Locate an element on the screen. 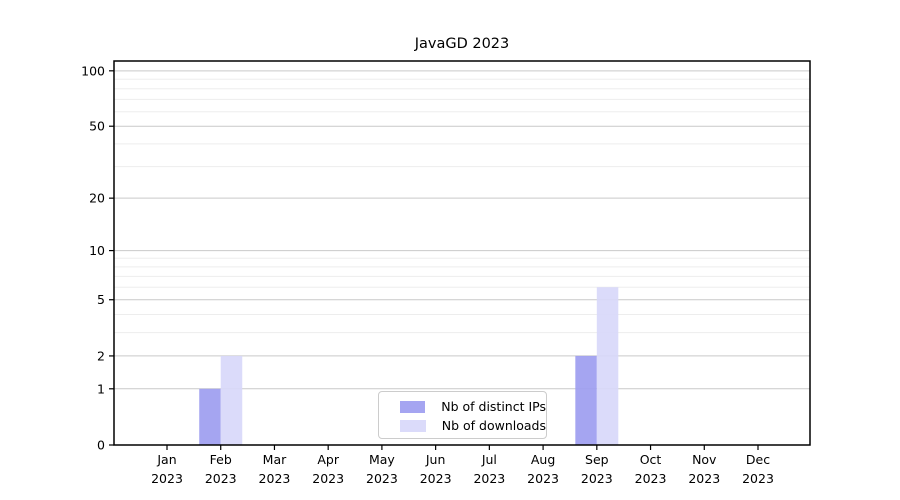 The height and width of the screenshot is (500, 900). y-tick-label: 50 is located at coordinates (97, 126).